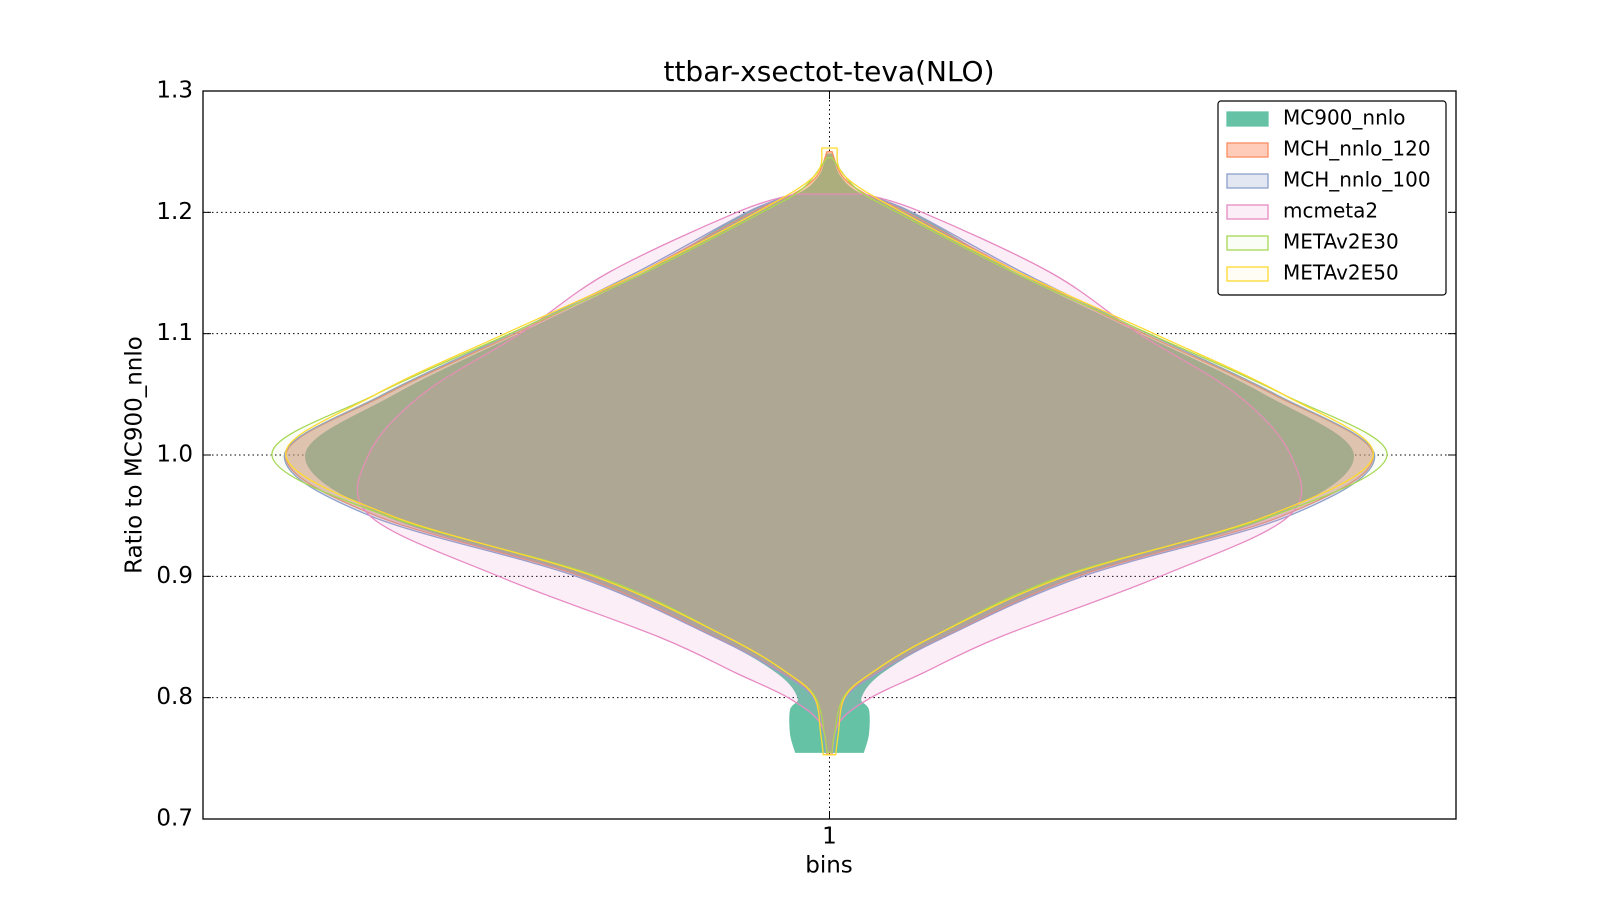  I want to click on legend-box, so click(1332, 198).